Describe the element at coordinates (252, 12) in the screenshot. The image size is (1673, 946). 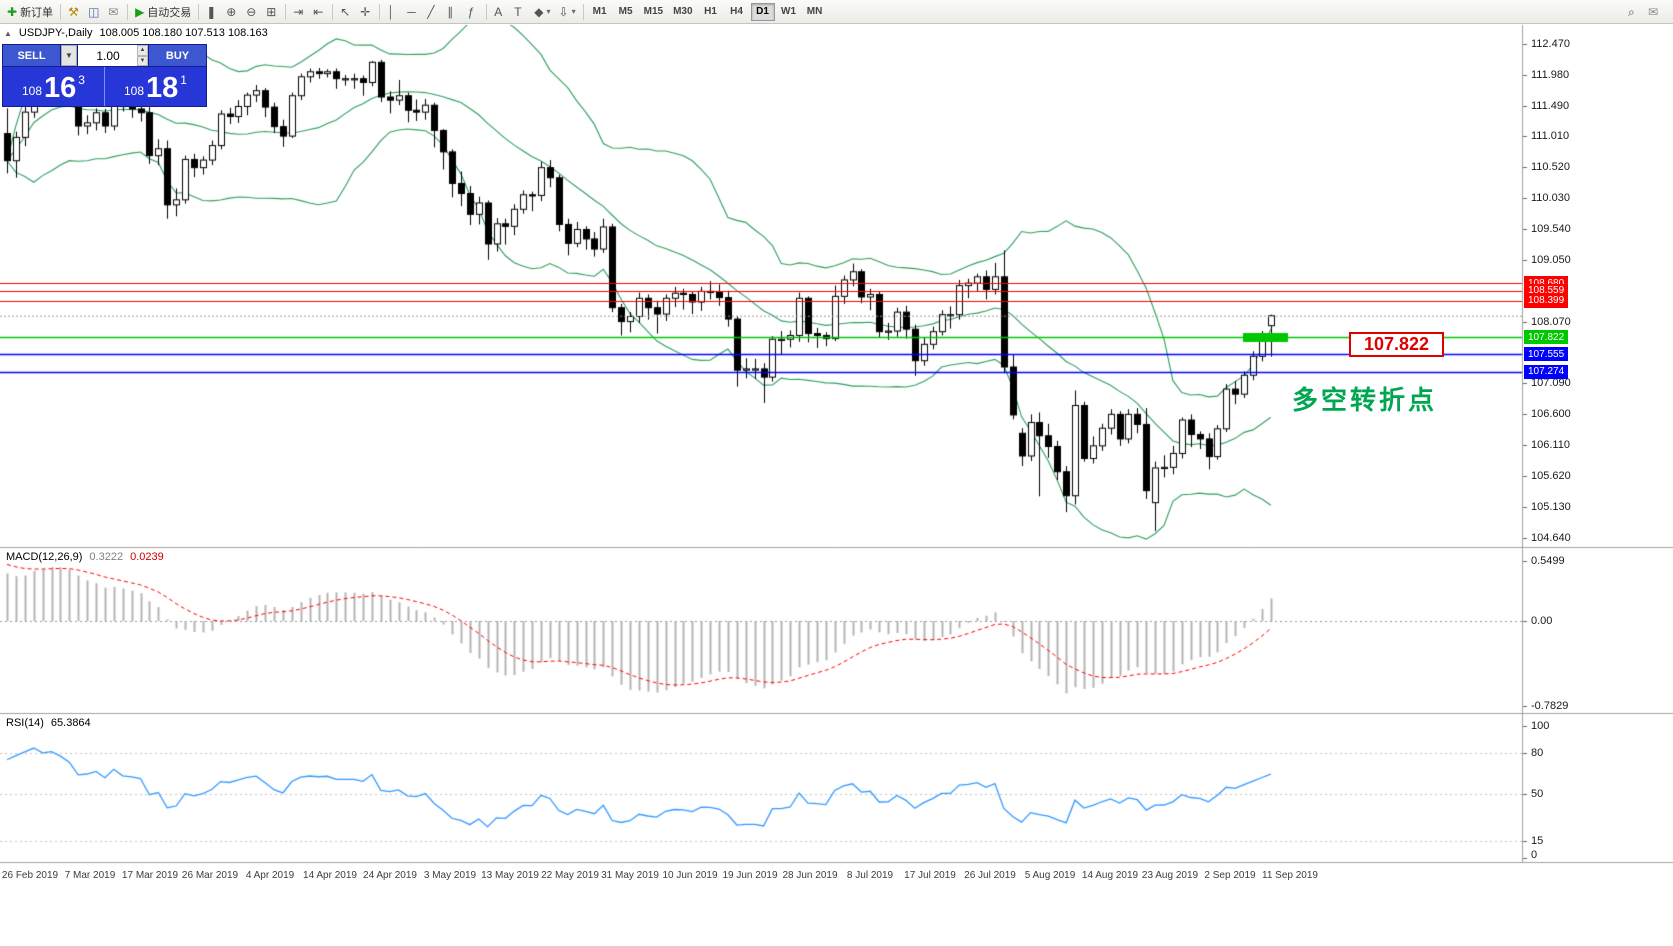
I see `zoom-out-button: ⊖` at that location.